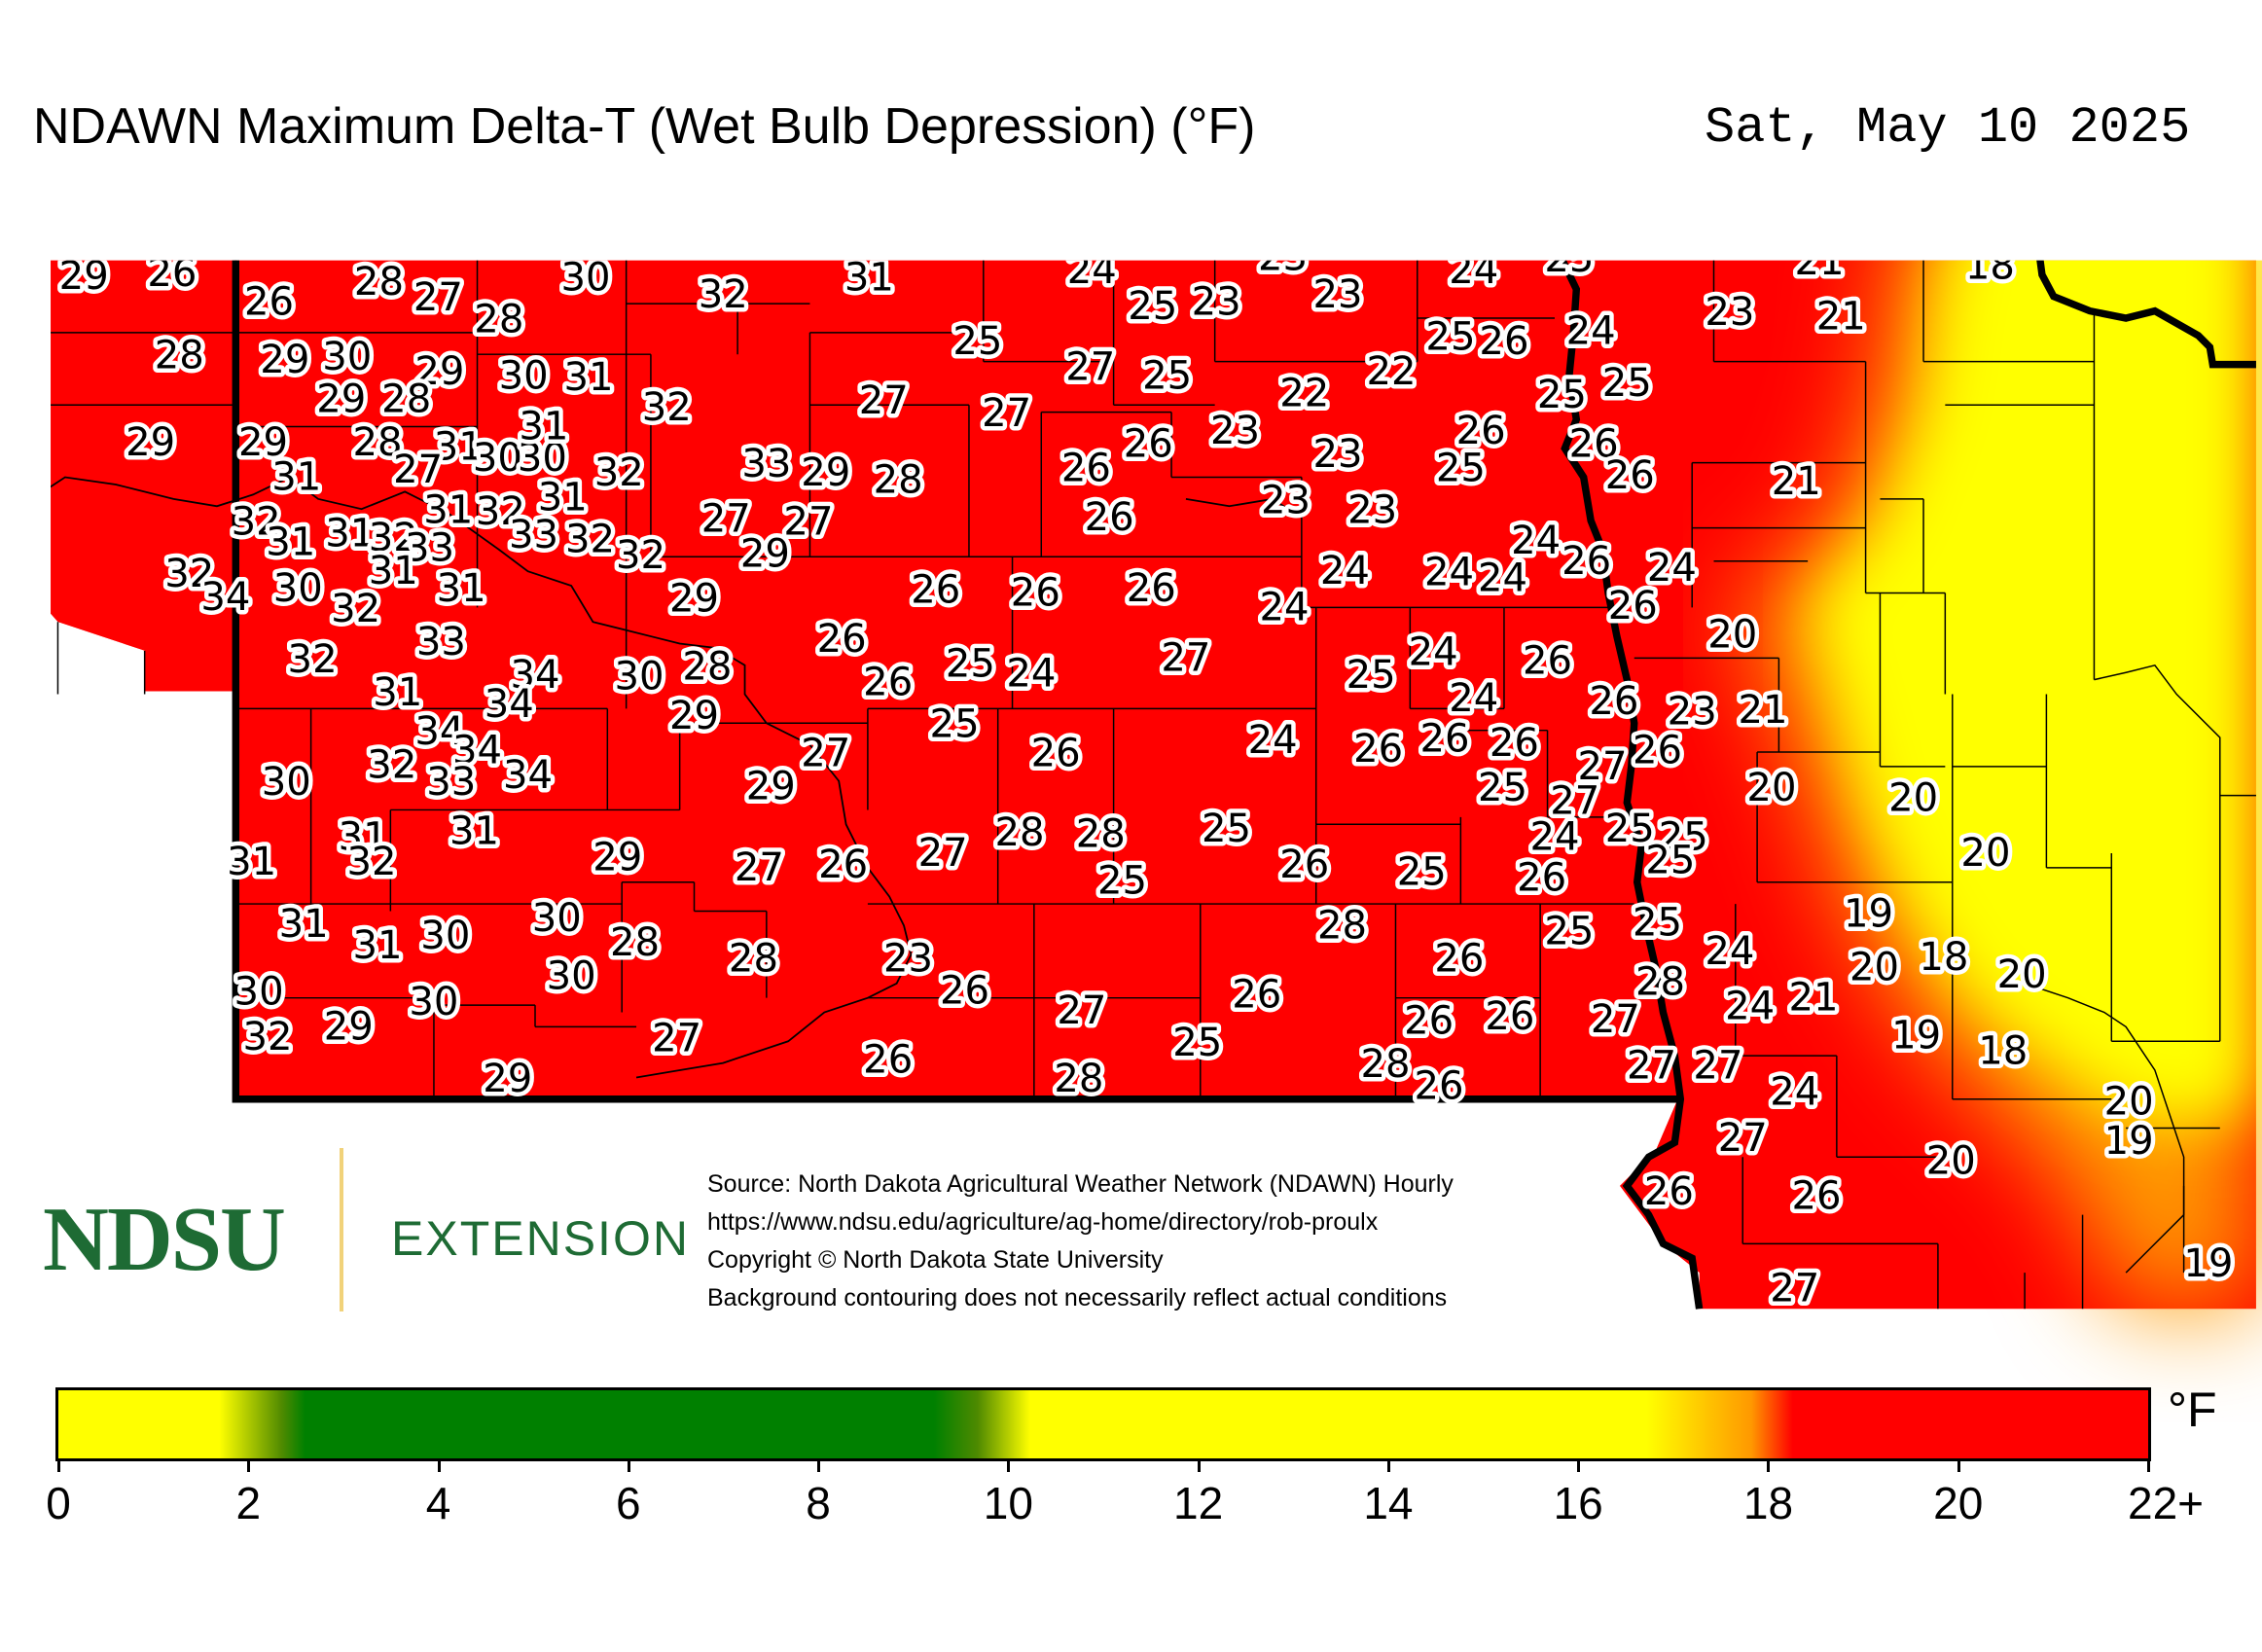 The width and height of the screenshot is (2262, 1652). Describe the element at coordinates (2146, 314) in the screenshot. I see `mn-canada-border` at that location.